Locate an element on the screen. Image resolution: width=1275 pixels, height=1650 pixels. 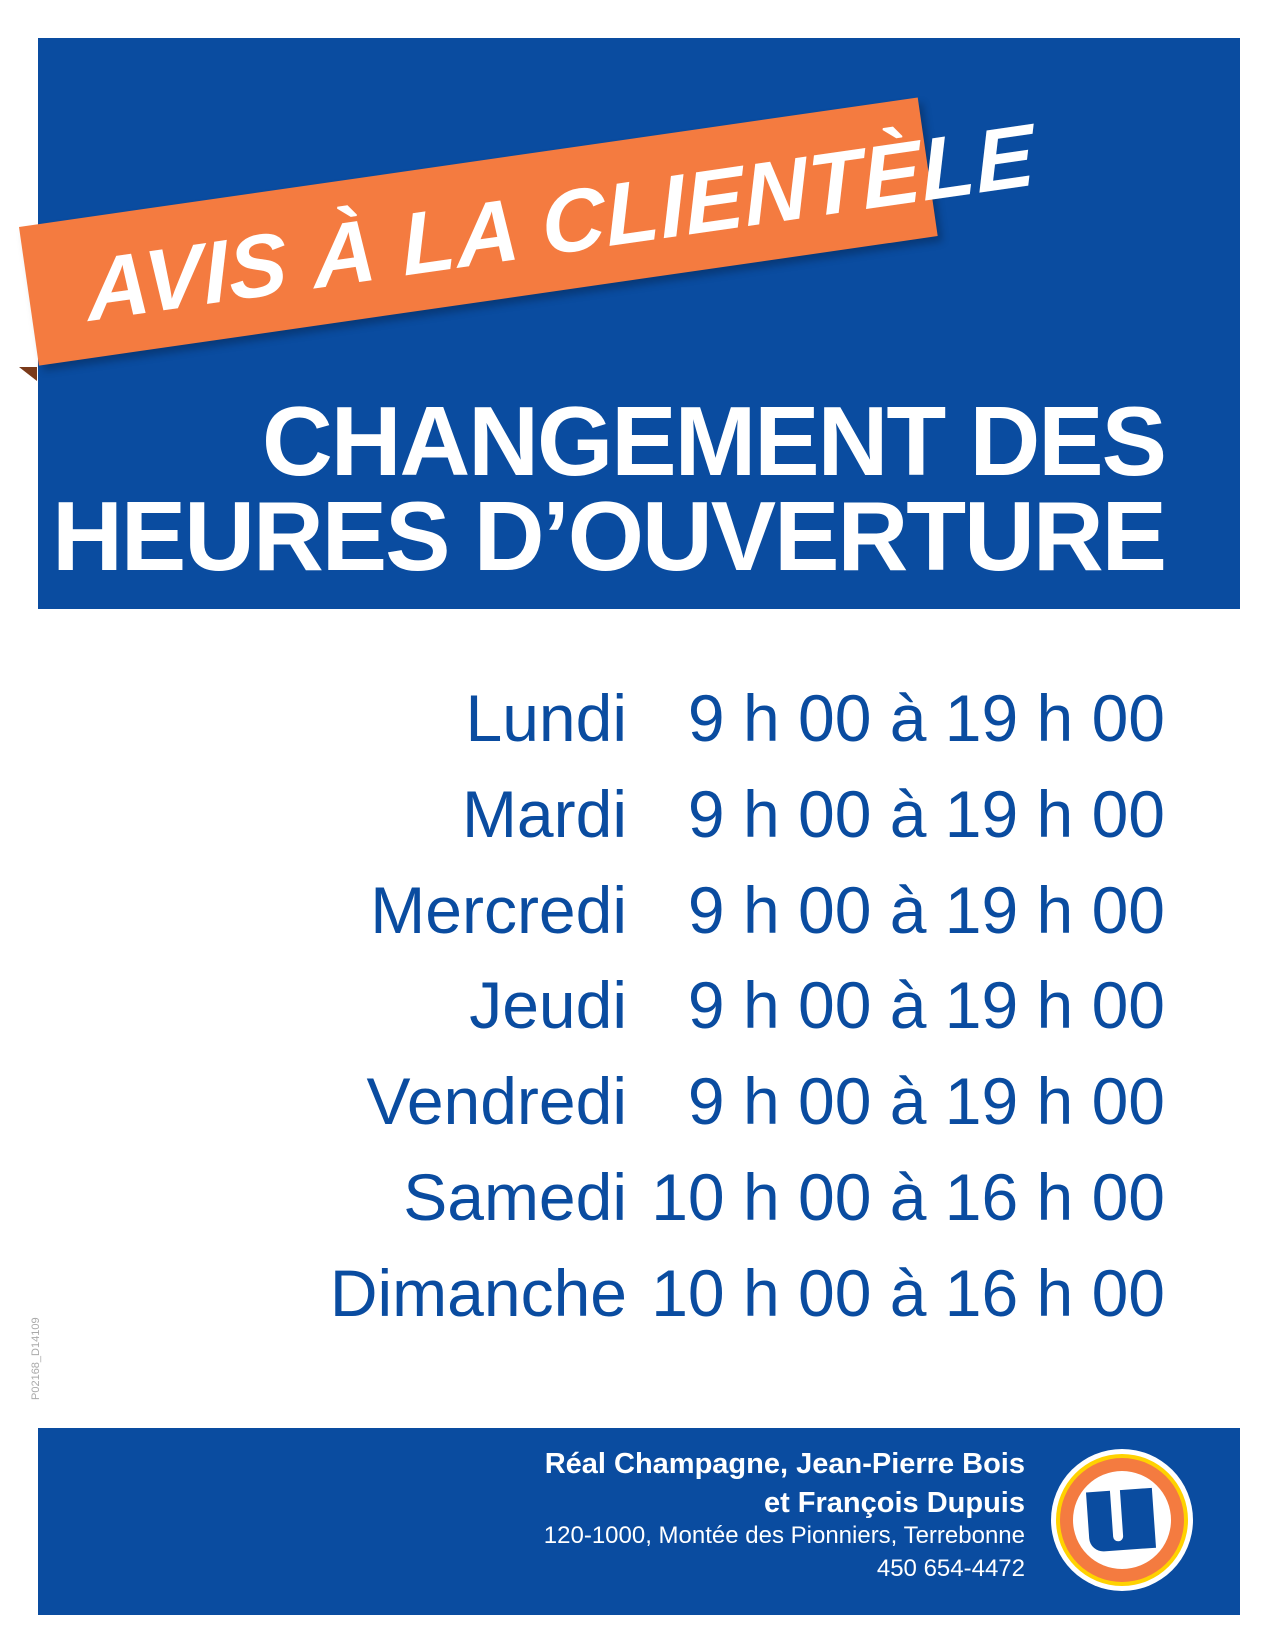
title-line-1: CHANGEMENT DES is located at coordinates (714, 441).